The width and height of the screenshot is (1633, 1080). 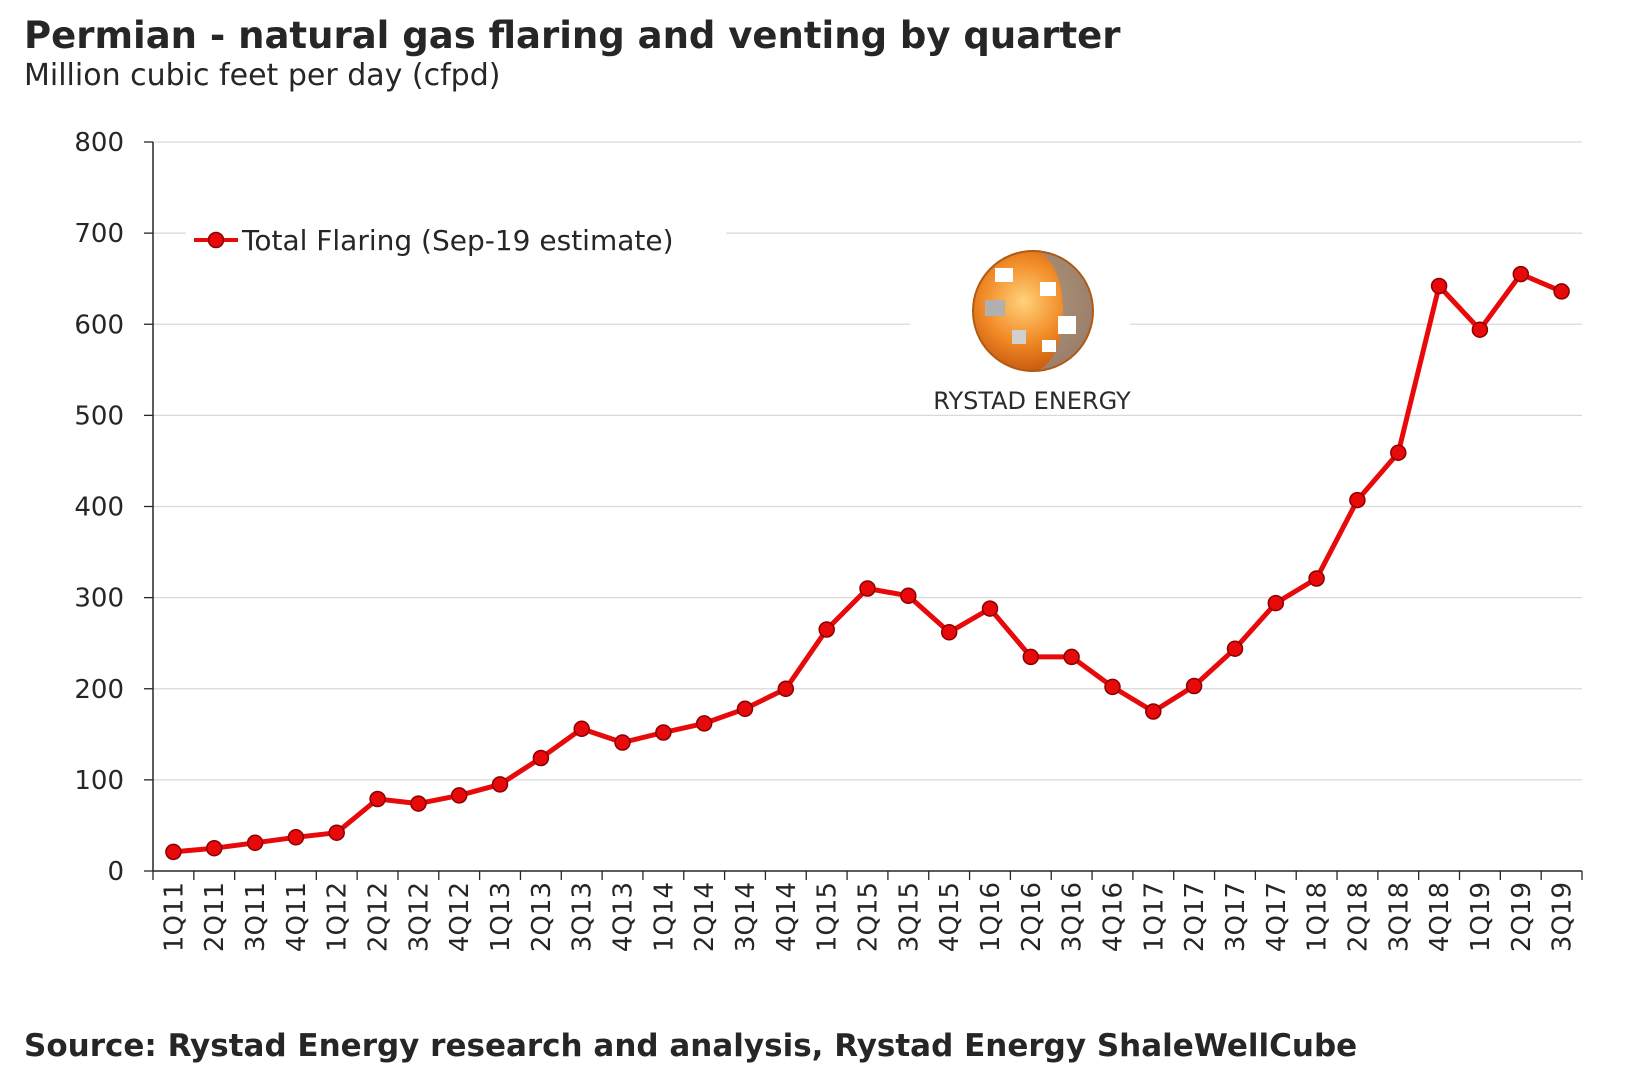 I want to click on rystad-energy-logo: RYSTAD ENERGY, so click(x=1020, y=327).